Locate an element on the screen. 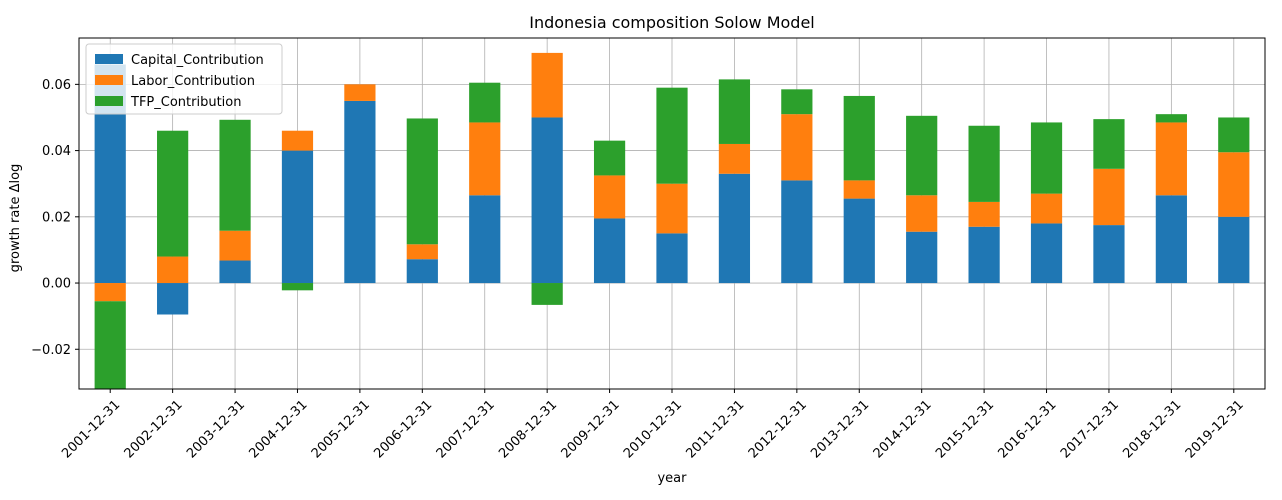  legend-label: Labor_Contribution is located at coordinates (193, 81).